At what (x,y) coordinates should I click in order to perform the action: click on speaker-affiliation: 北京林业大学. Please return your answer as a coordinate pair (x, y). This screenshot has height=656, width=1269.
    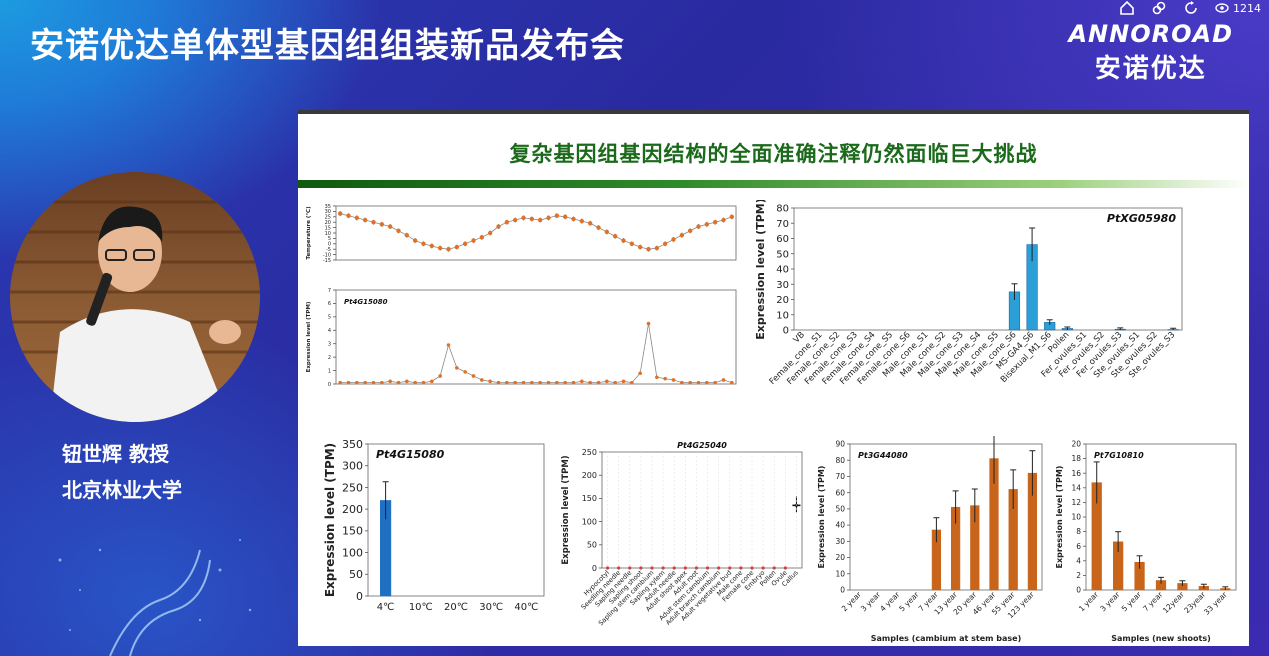
    Looking at the image, I should click on (122, 490).